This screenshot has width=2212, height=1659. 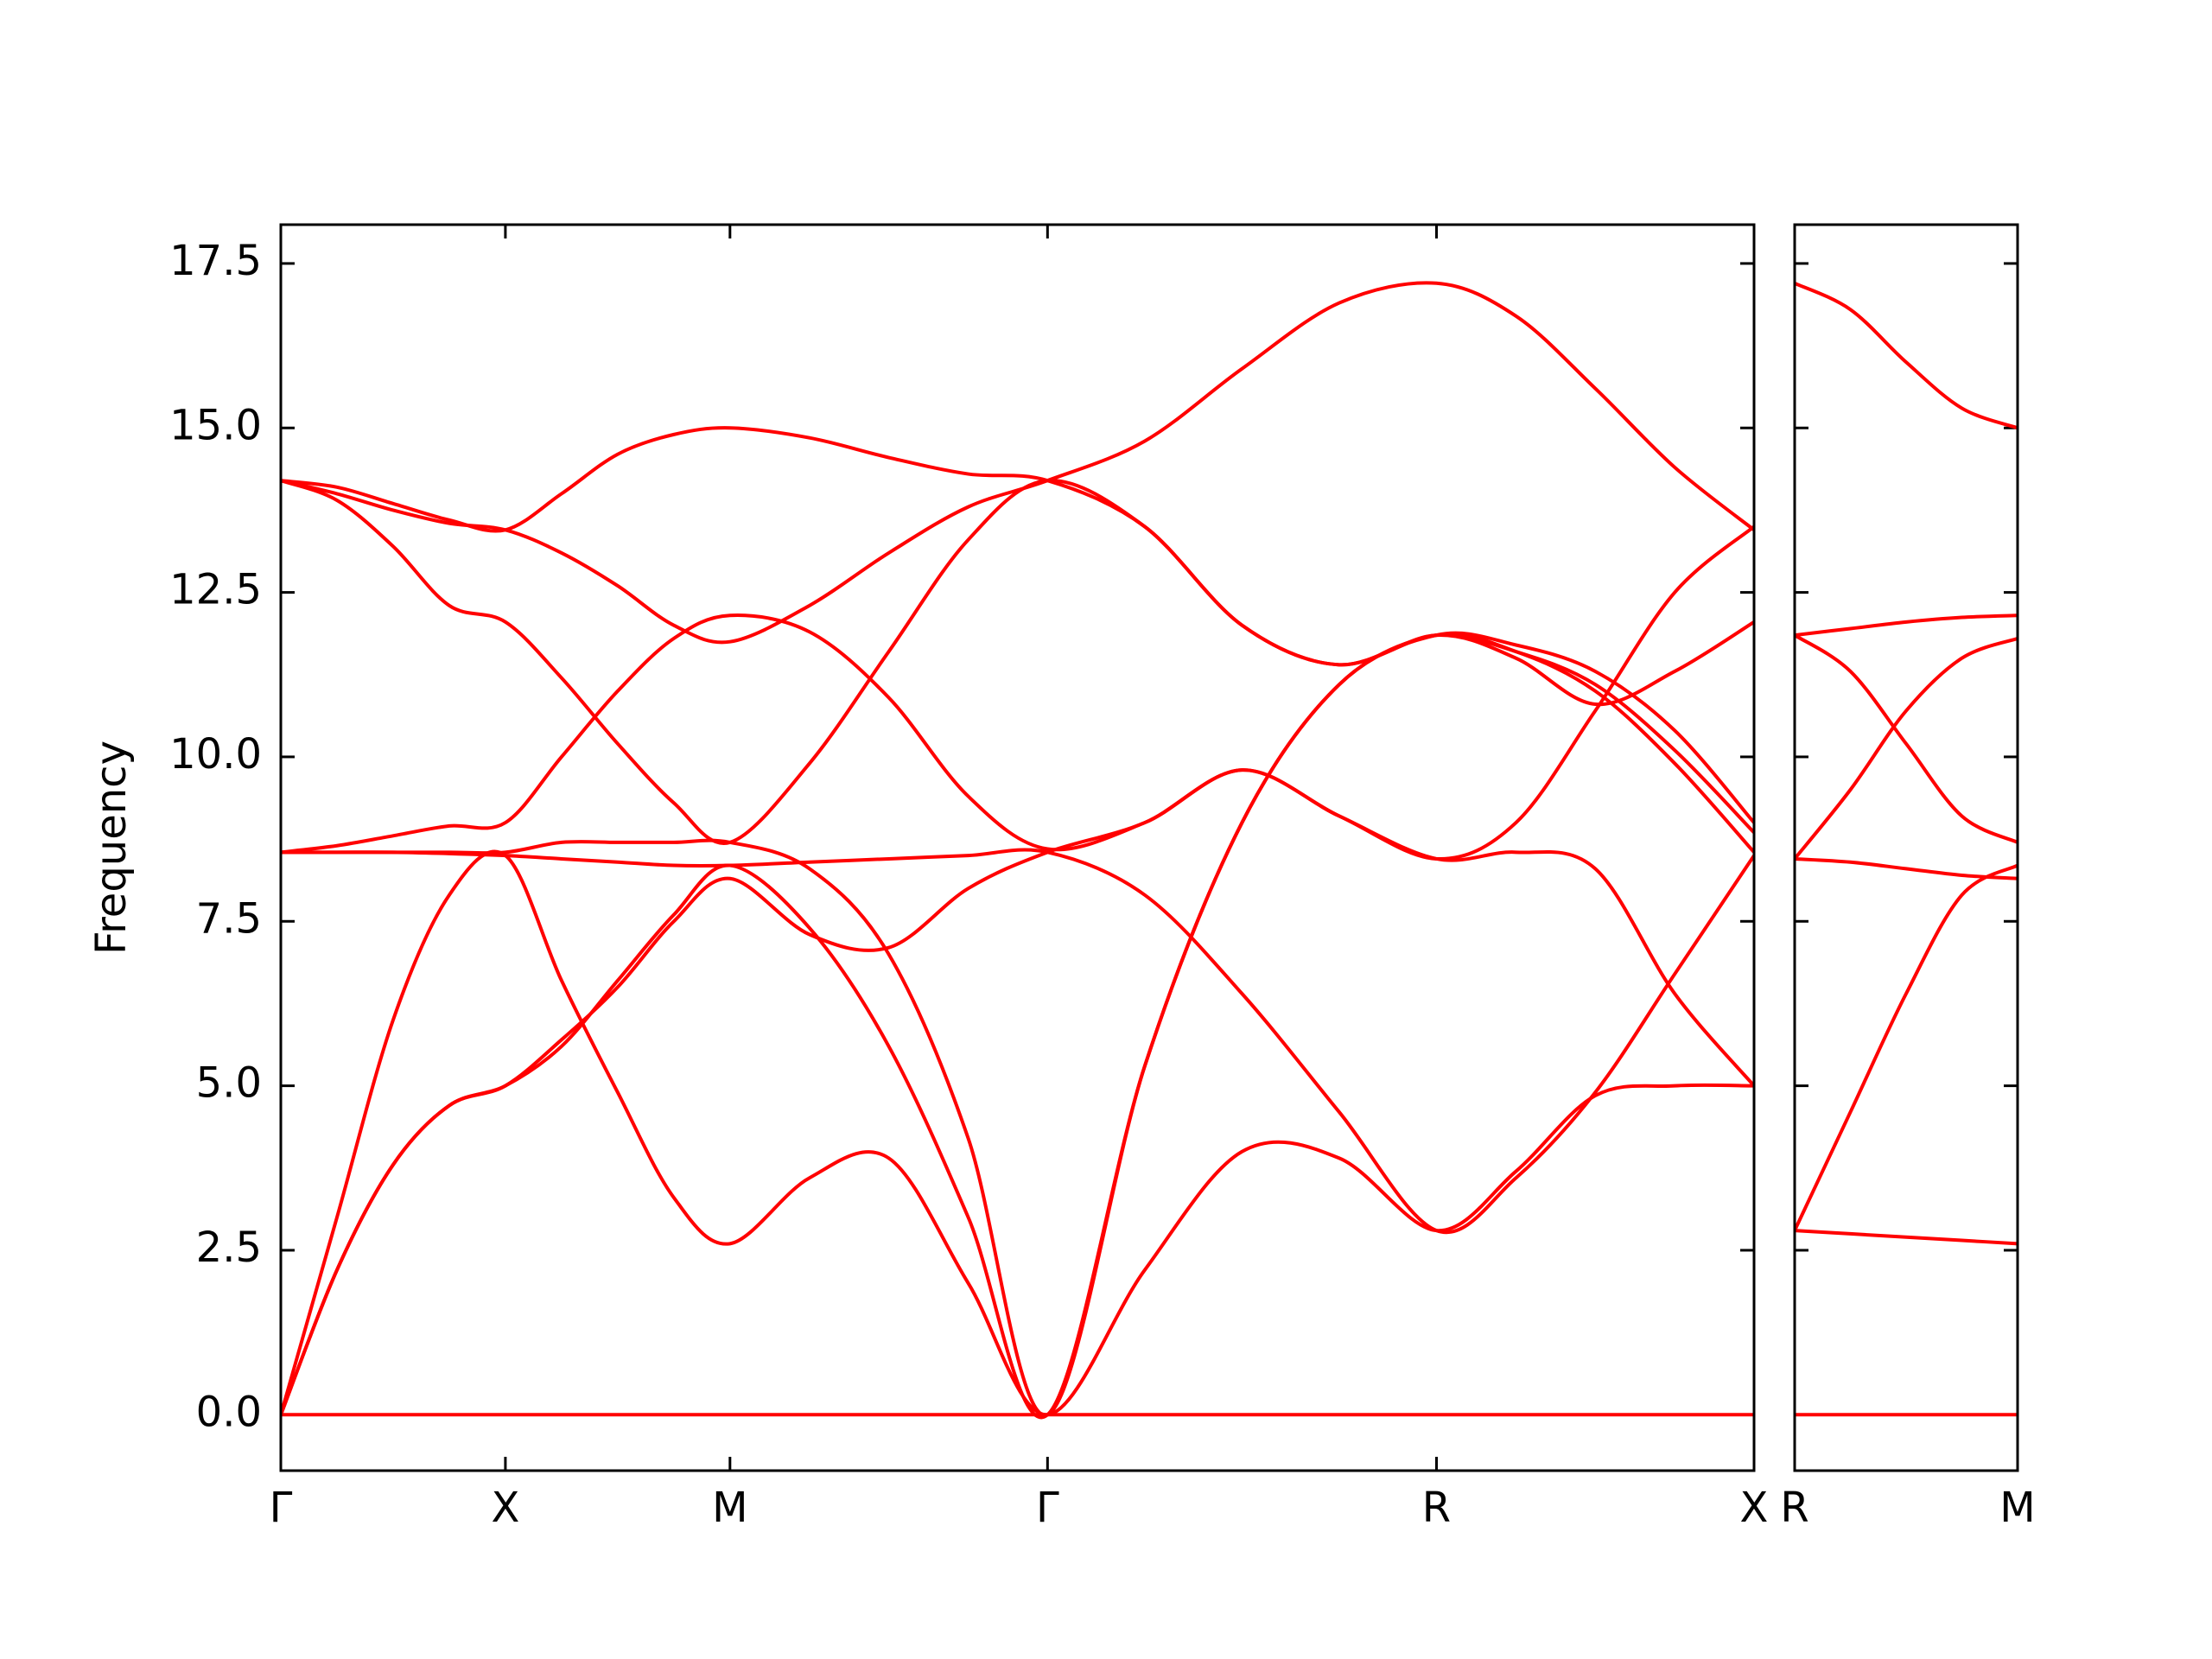 I want to click on y-tick-label: 7.5, so click(x=229, y=918).